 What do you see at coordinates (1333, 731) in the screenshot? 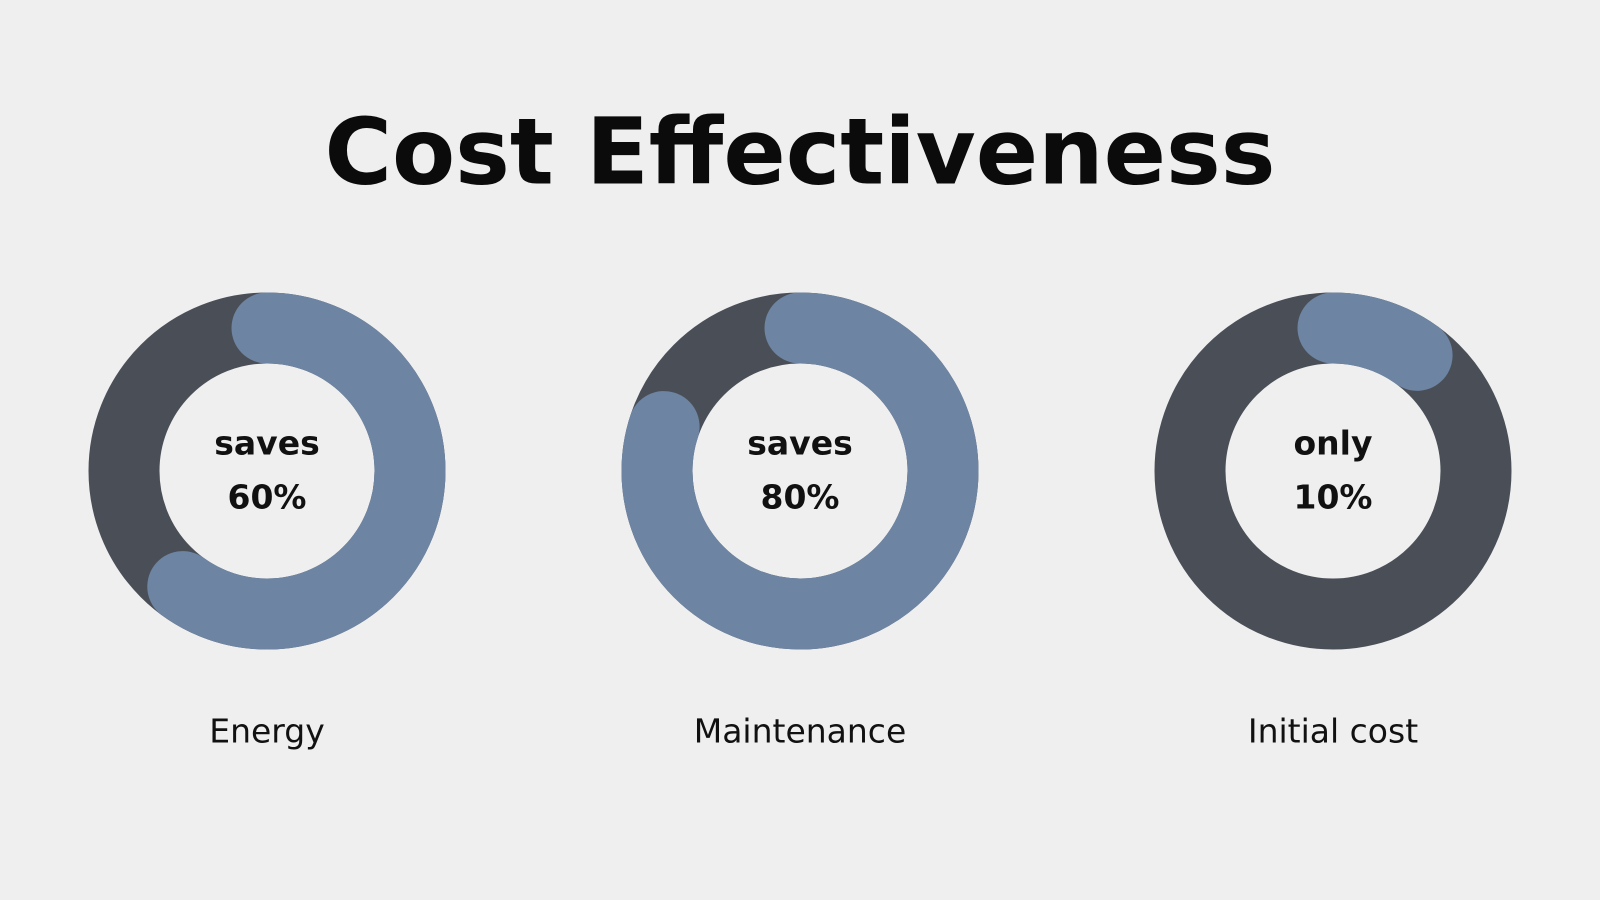
I see `category-label: Initial cost` at bounding box center [1333, 731].